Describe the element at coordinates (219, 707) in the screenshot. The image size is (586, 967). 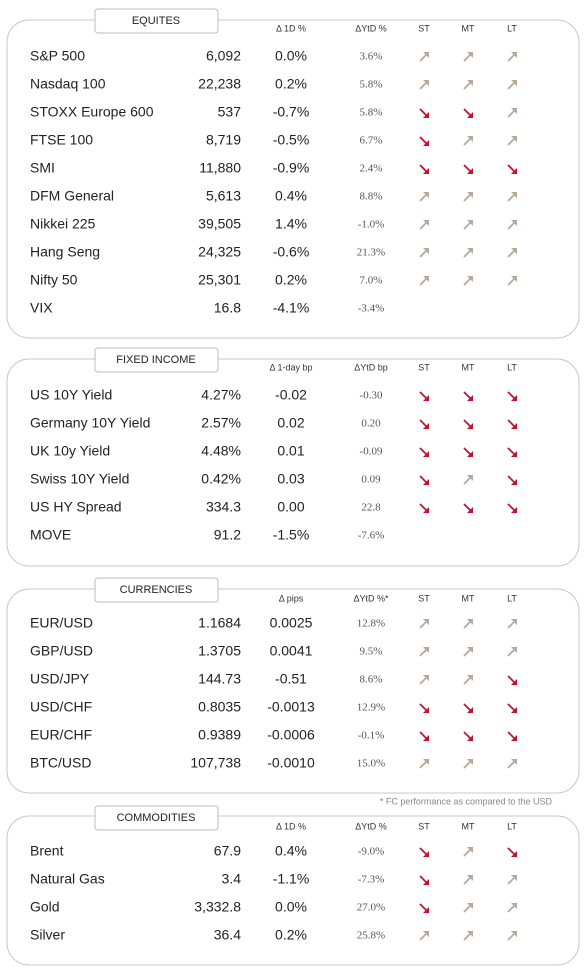
I see `level: 0.8035` at that location.